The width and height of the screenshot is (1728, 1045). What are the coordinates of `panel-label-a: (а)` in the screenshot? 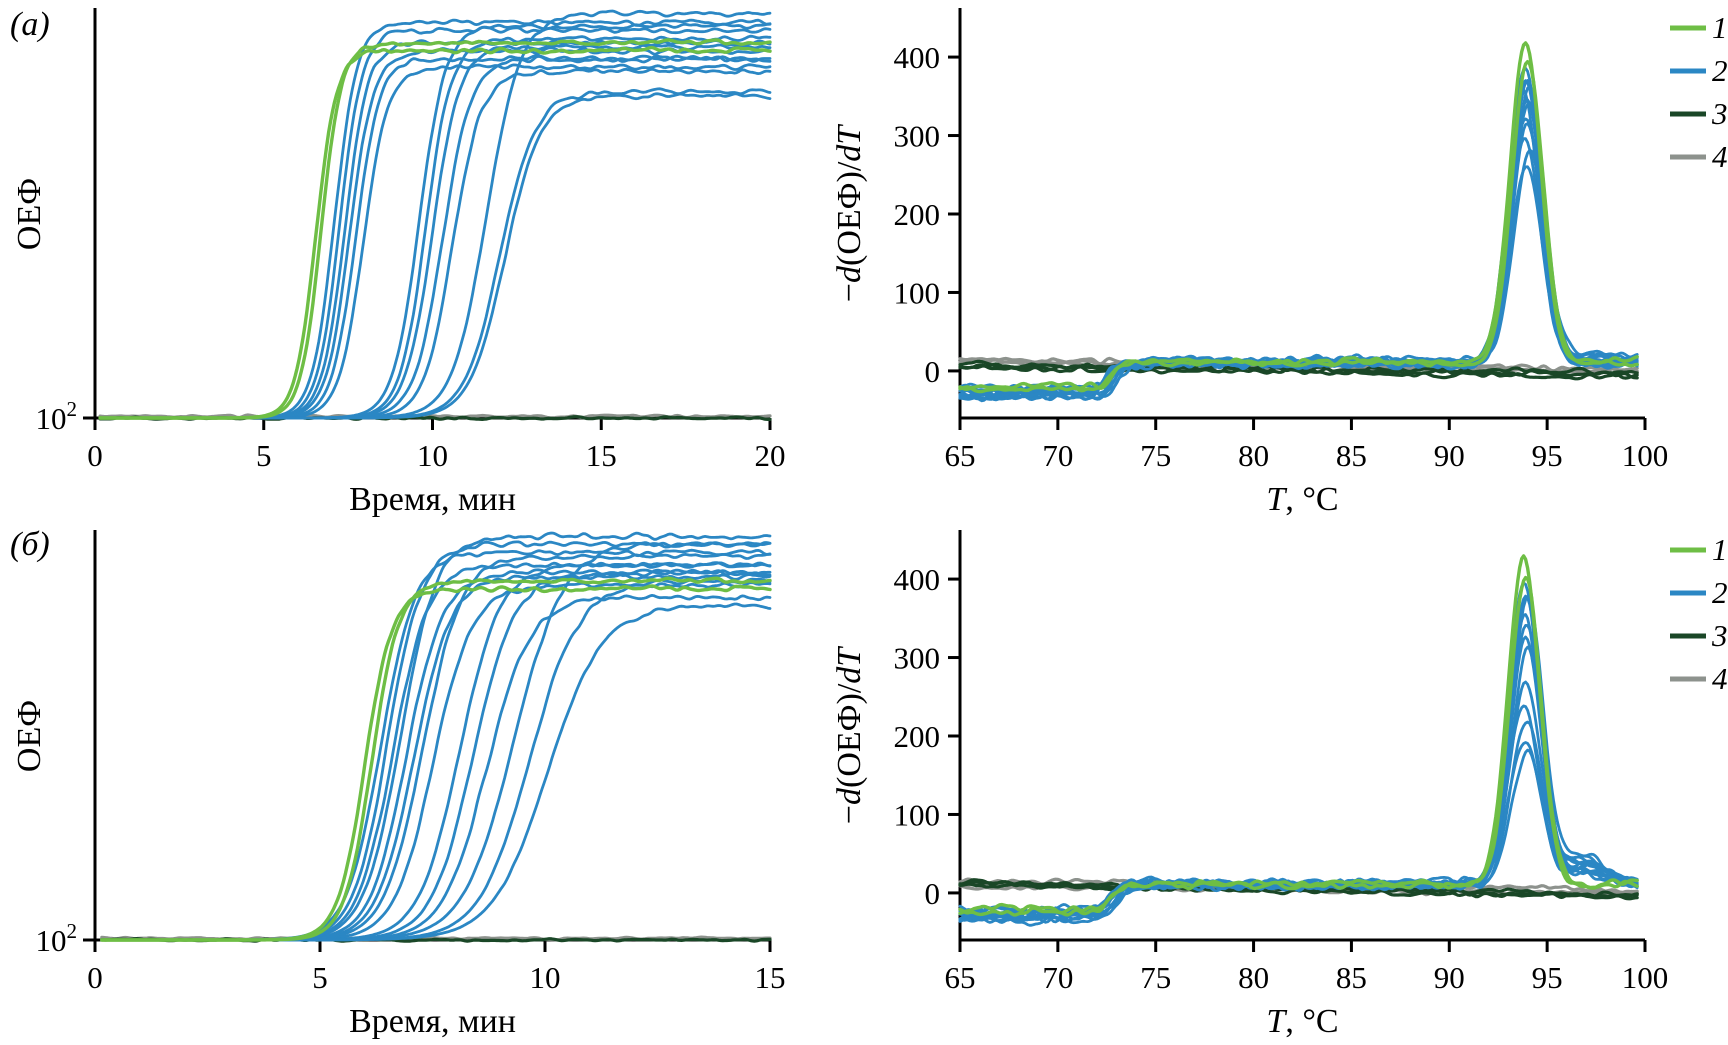 It's located at (30, 24).